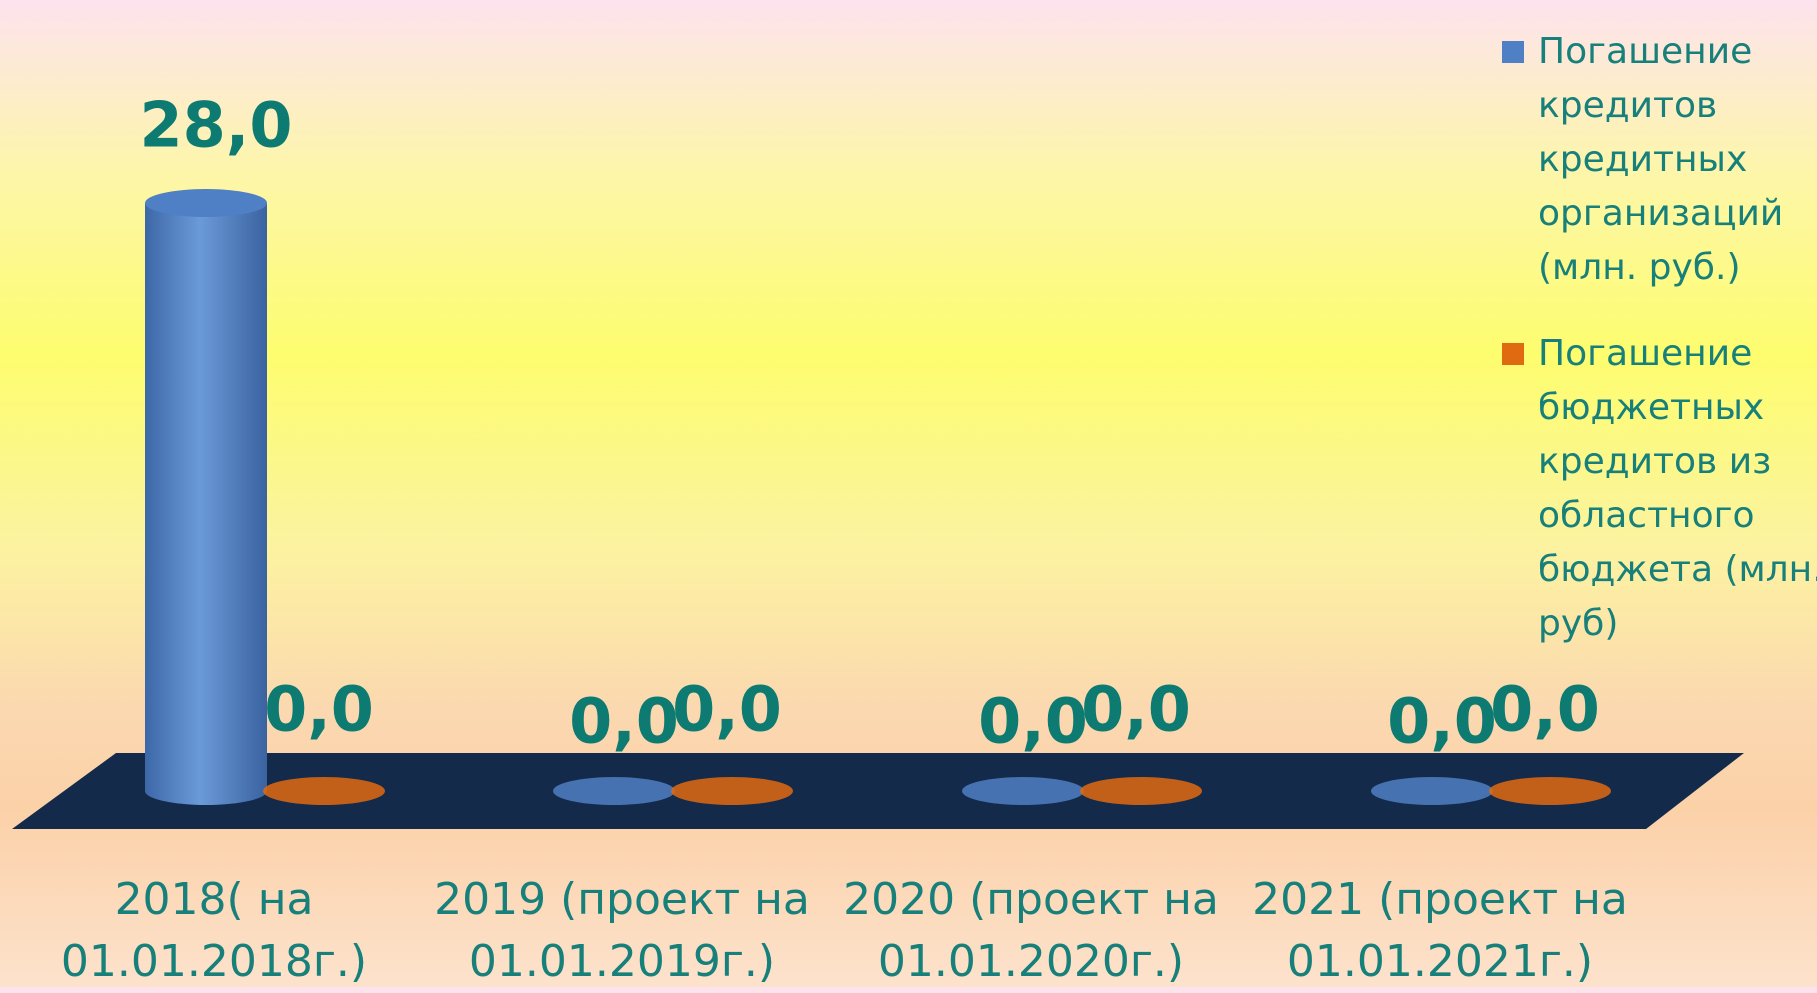 The width and height of the screenshot is (1817, 993). I want to click on x-tick-label: 2021 (проект на 01.01.2021г.), so click(1440, 930).